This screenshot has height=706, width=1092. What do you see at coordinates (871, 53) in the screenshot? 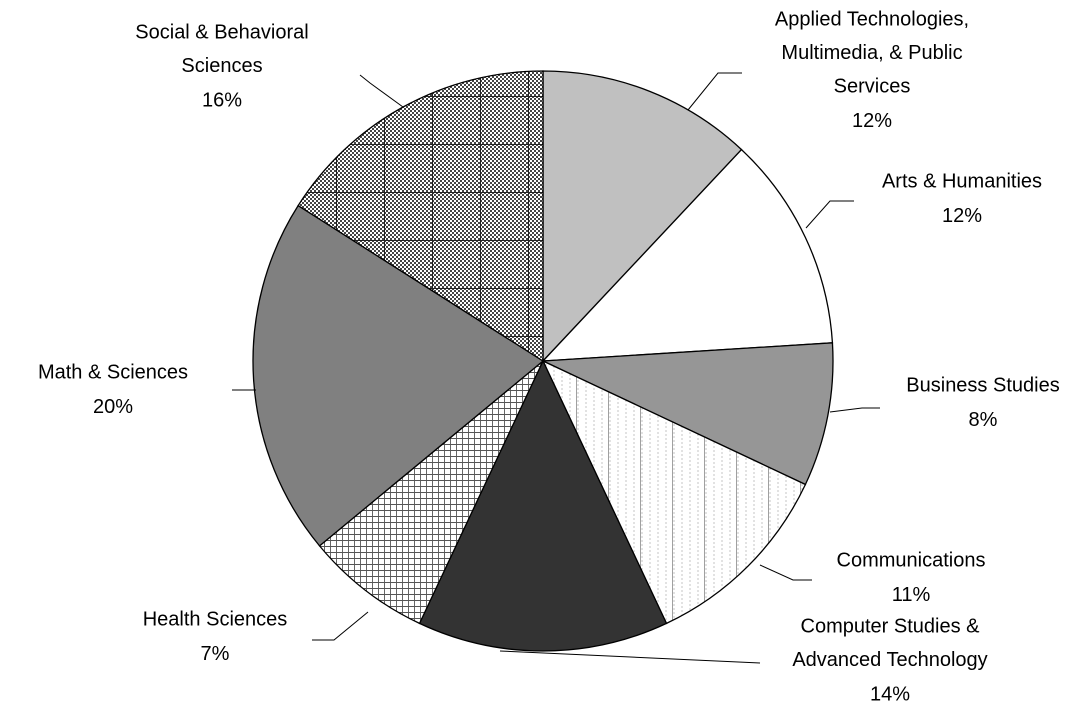
I see `category-label: Multimedia, & Public` at bounding box center [871, 53].